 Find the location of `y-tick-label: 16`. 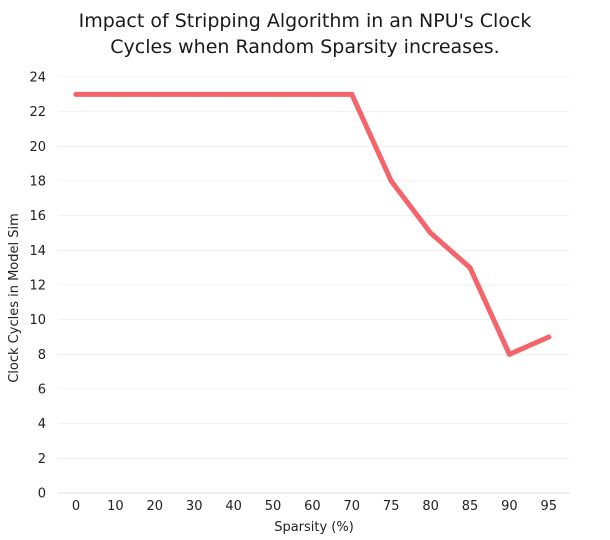

y-tick-label: 16 is located at coordinates (37, 216).